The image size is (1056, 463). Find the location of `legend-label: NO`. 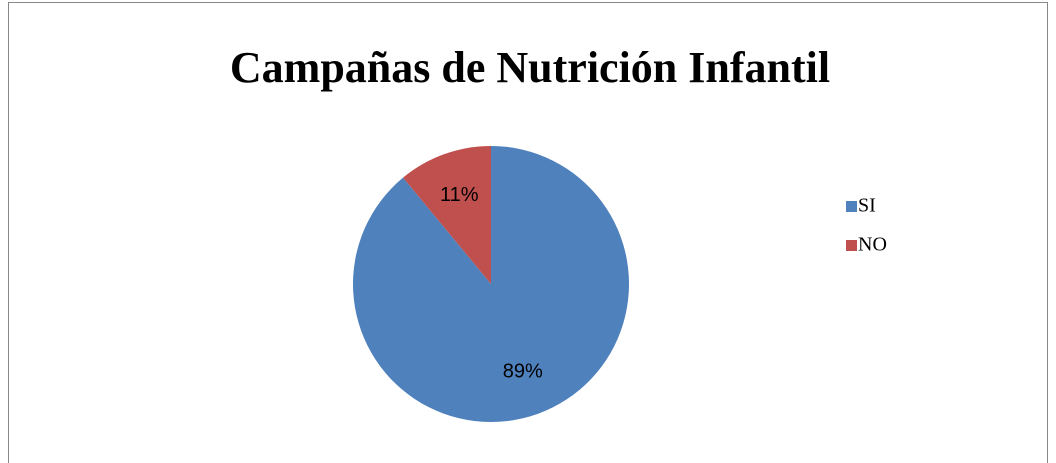

legend-label: NO is located at coordinates (872, 245).